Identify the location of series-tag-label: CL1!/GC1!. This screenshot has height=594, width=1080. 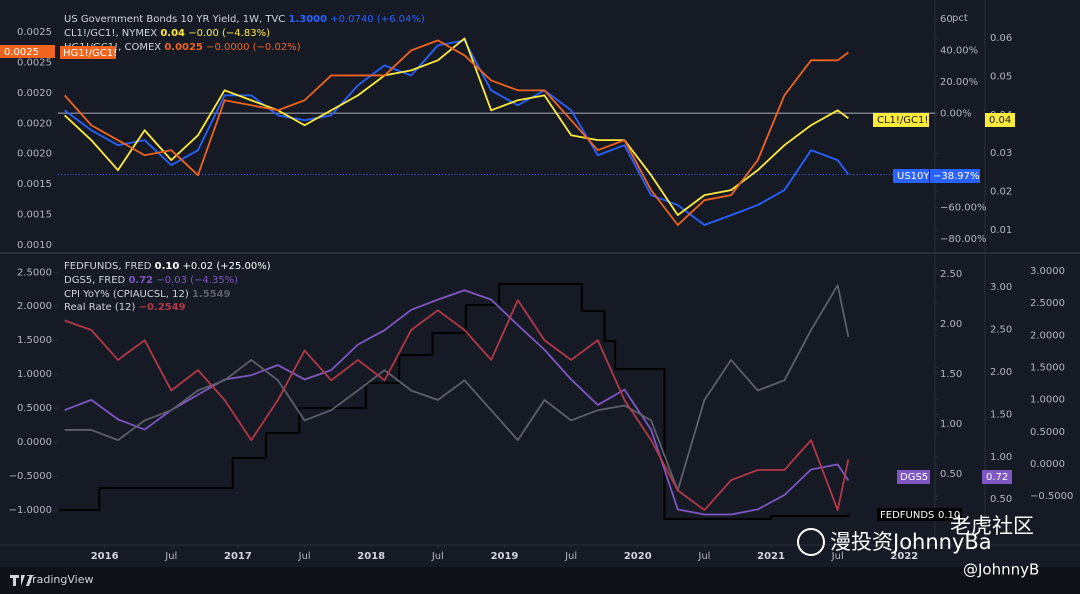
(902, 120).